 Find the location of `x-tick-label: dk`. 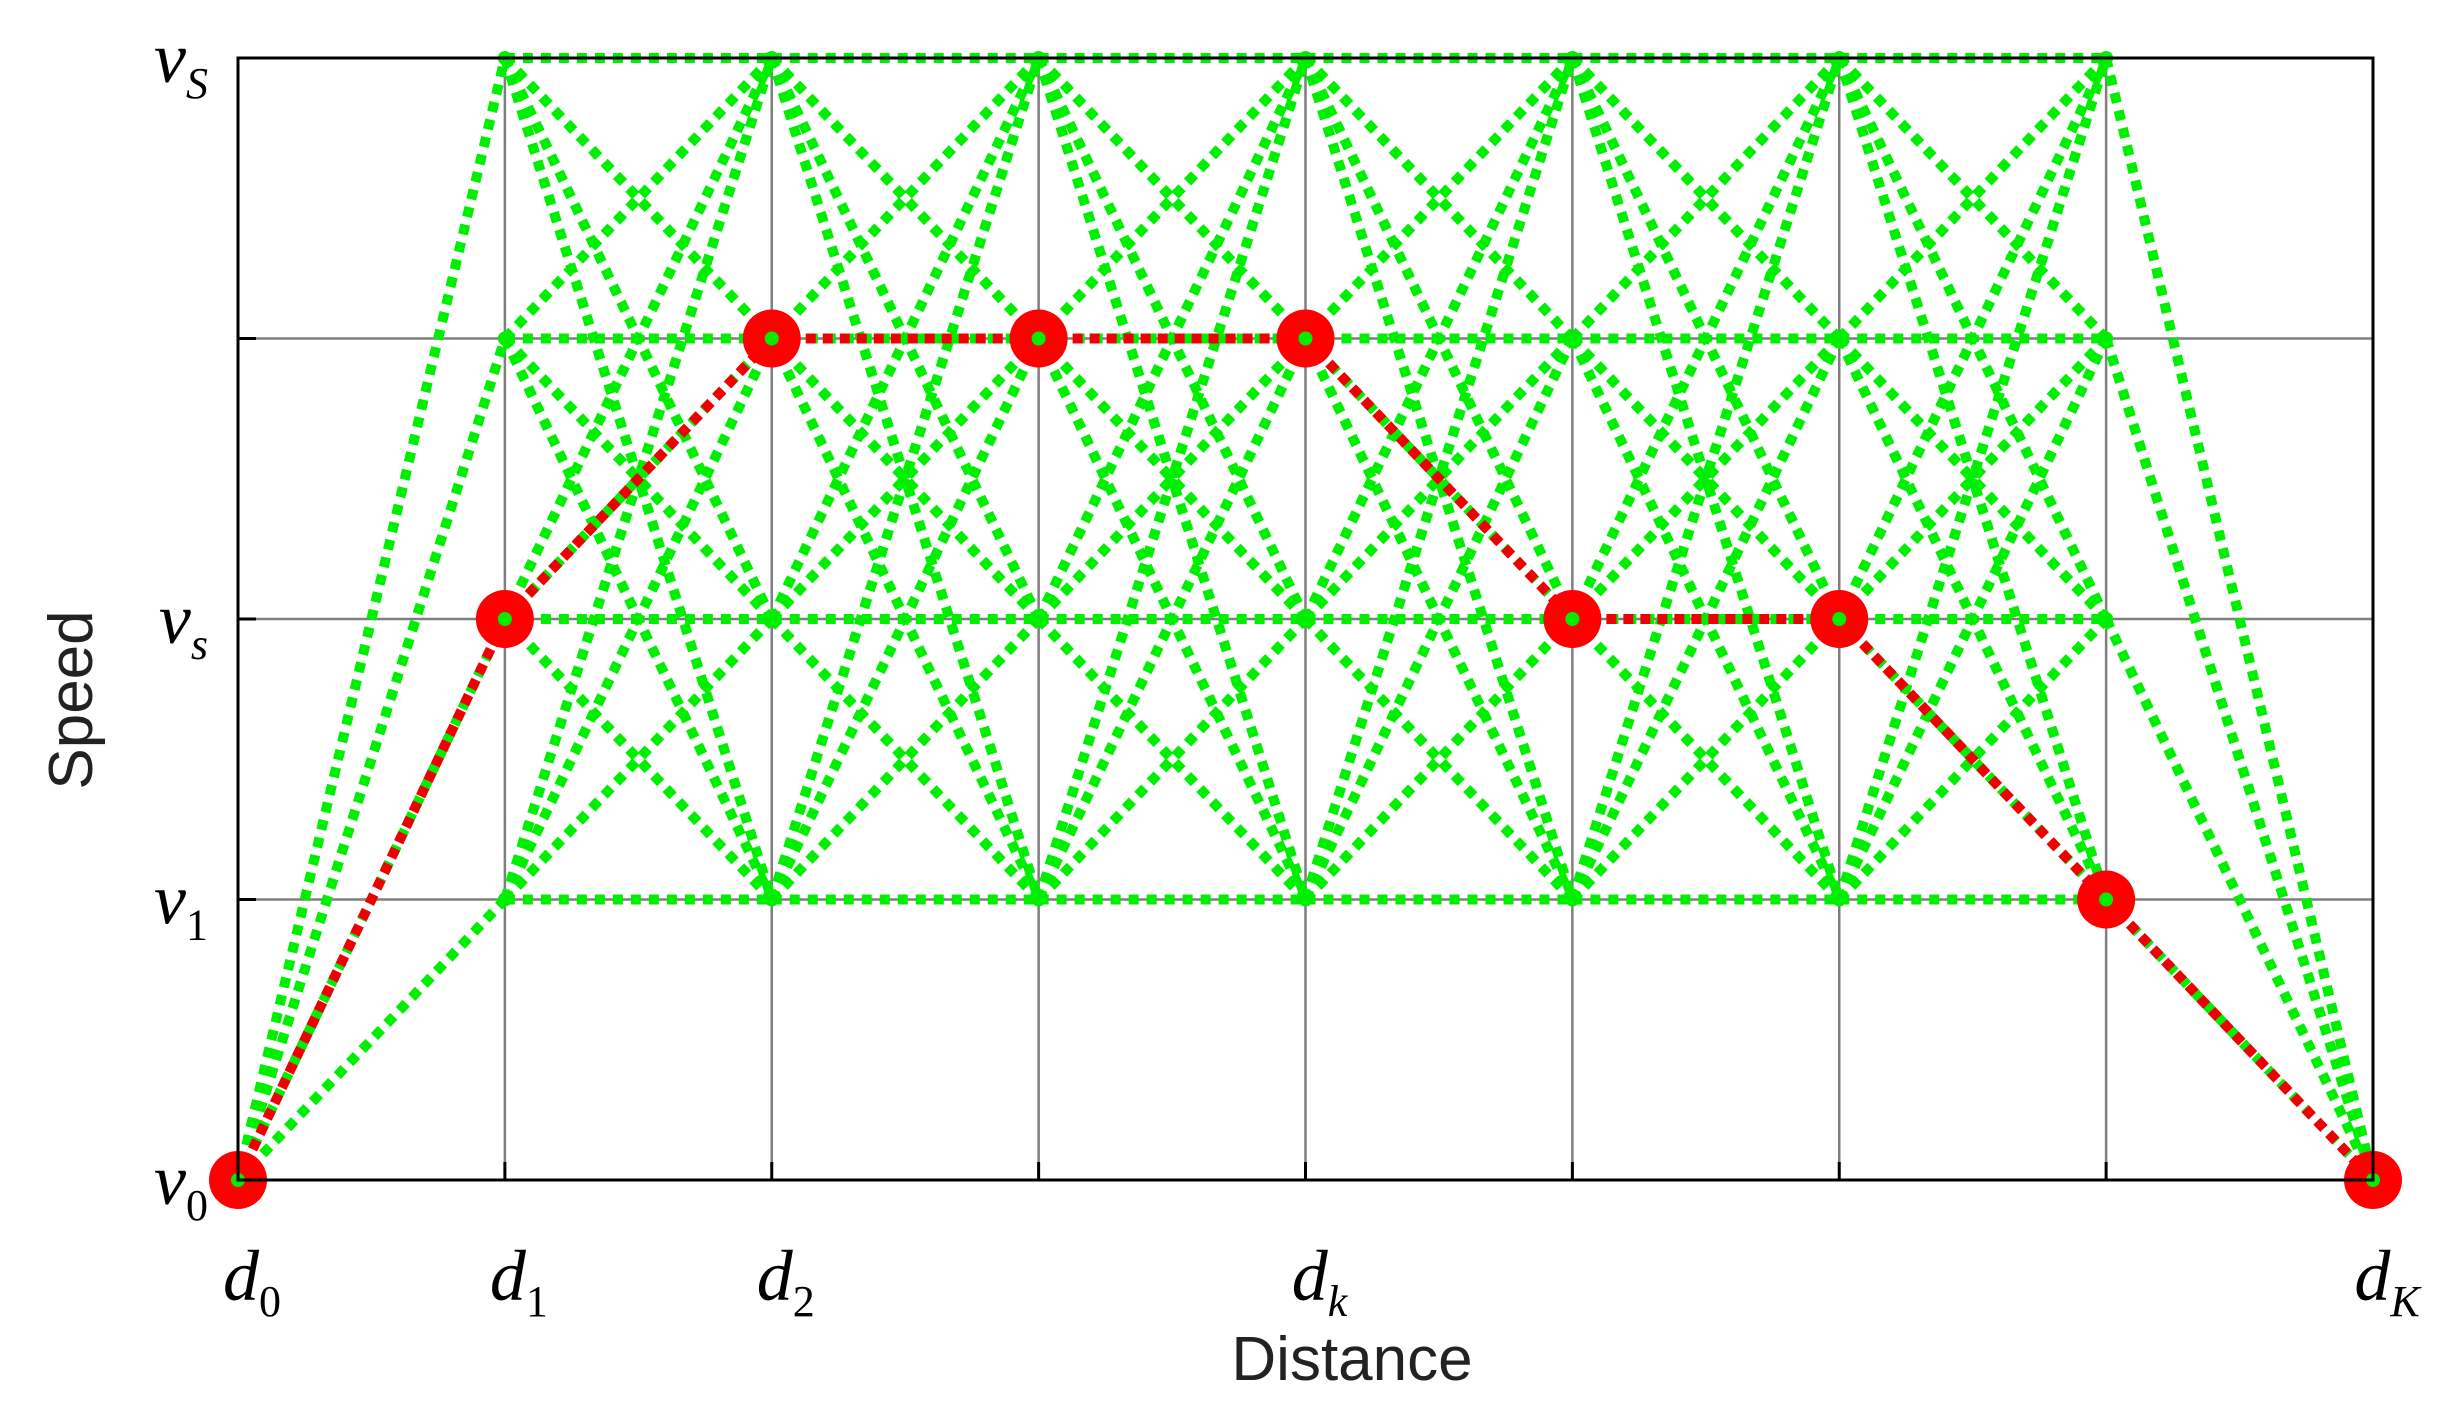

x-tick-label: dk is located at coordinates (1320, 1281).